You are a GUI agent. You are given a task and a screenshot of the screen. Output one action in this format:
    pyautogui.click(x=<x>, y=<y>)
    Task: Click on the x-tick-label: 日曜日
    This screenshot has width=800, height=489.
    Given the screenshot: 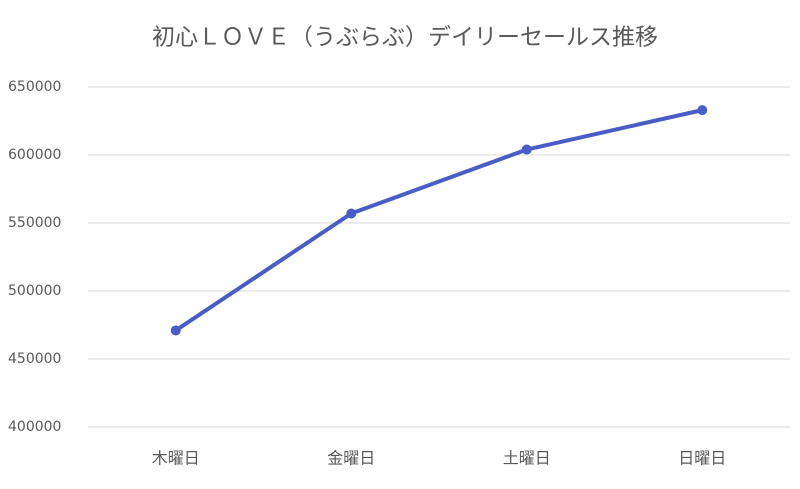 What is the action you would take?
    pyautogui.click(x=702, y=458)
    